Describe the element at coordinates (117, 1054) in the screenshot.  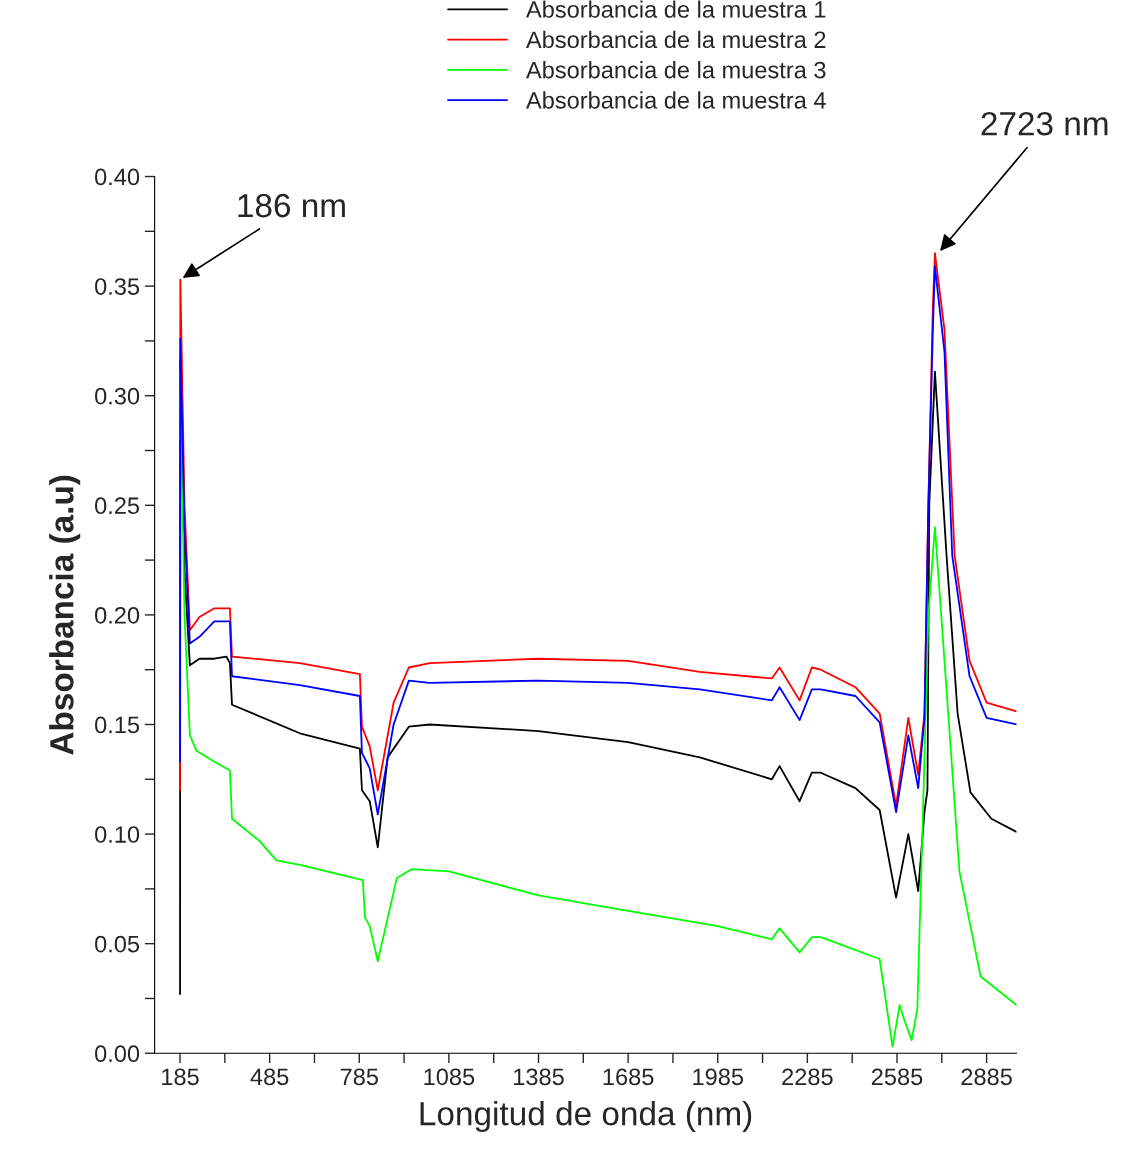
I see `y-tick-label: 0.00` at that location.